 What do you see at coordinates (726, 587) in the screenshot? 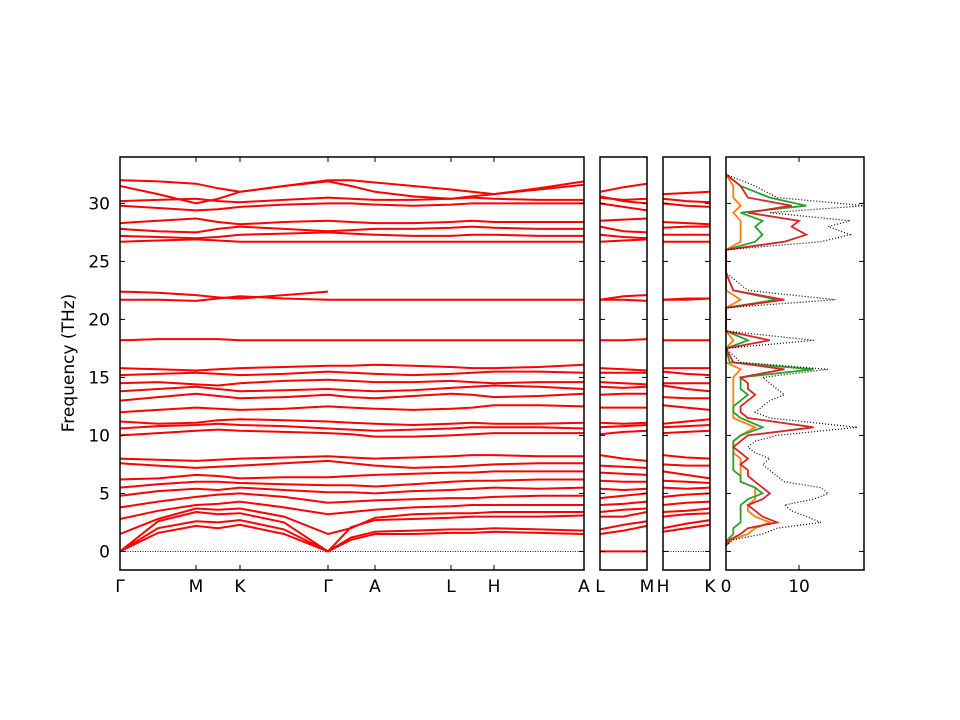
I see `x-tick-label: 0` at bounding box center [726, 587].